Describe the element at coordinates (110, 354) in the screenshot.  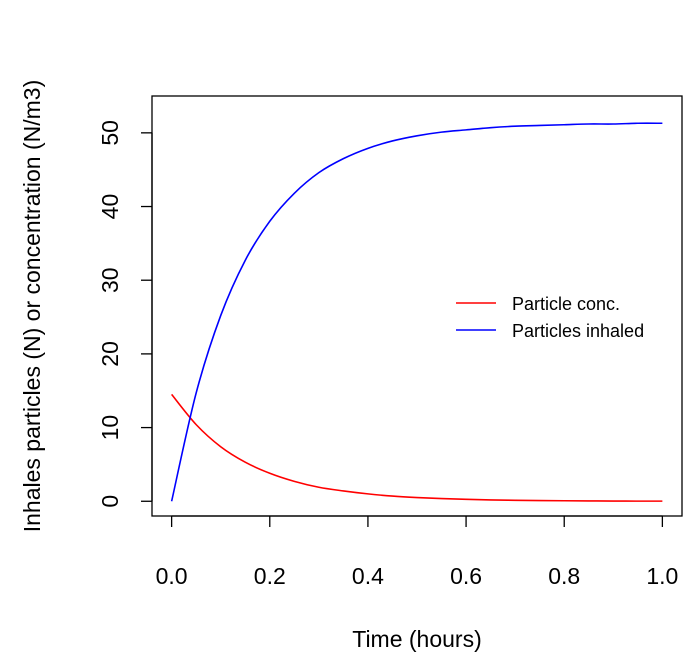
I see `y-tick-label: 20` at that location.